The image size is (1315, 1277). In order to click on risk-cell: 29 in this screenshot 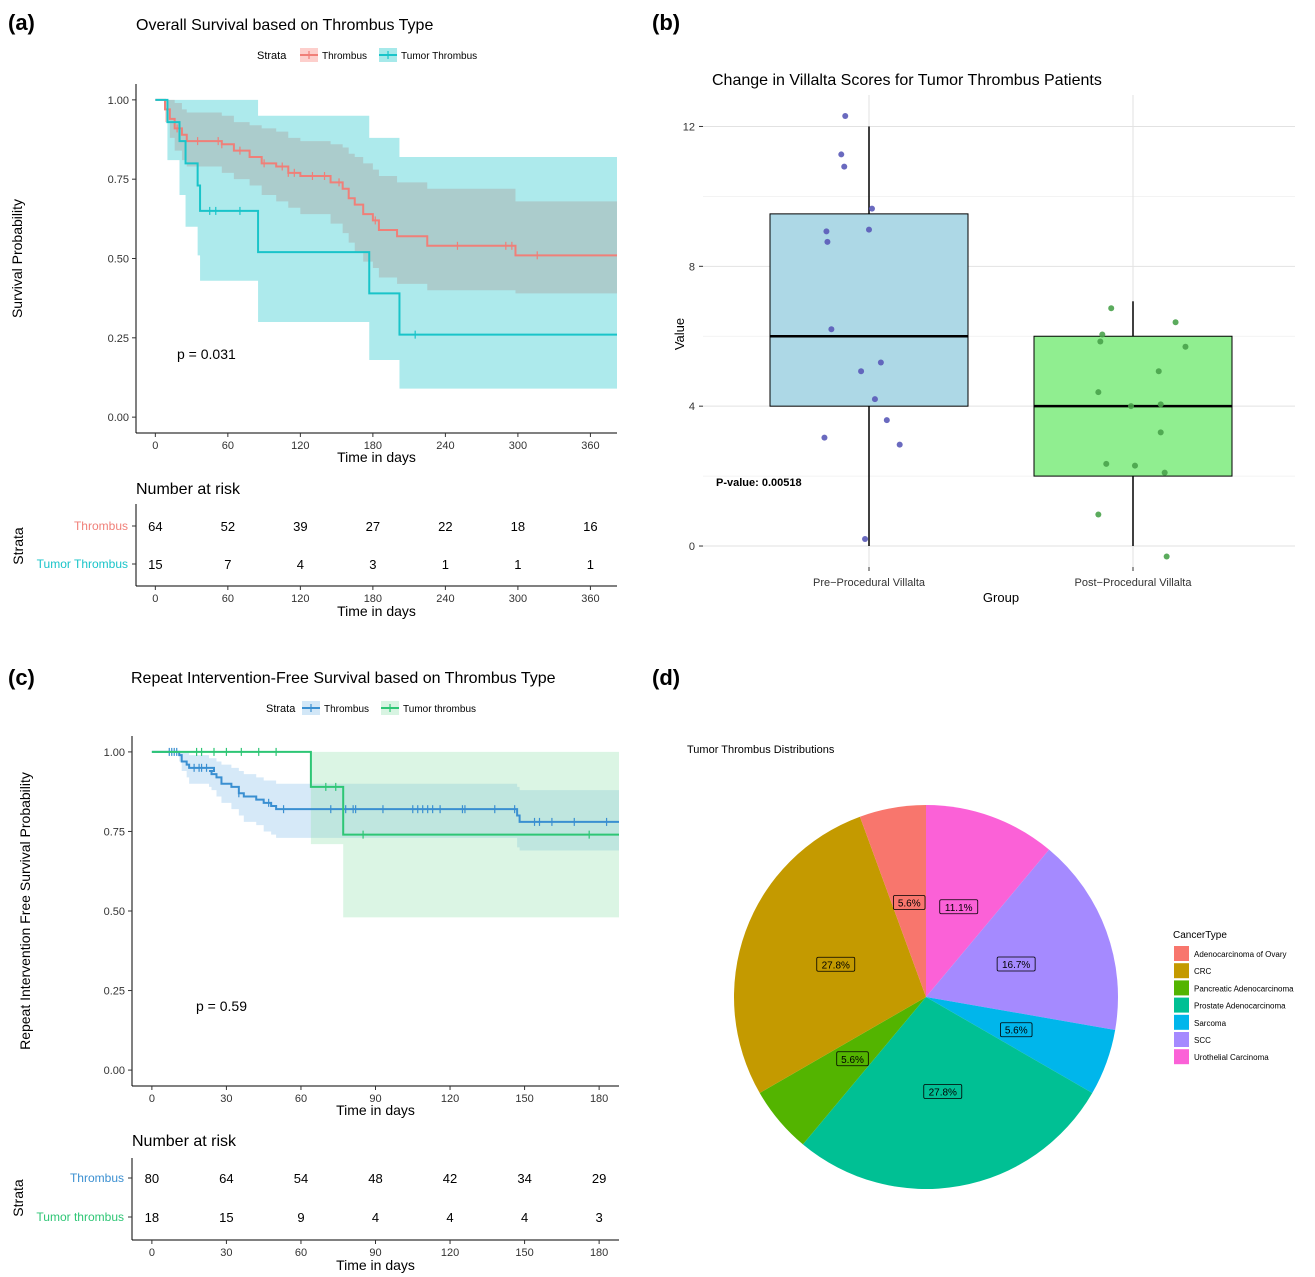, I will do `click(599, 1178)`.